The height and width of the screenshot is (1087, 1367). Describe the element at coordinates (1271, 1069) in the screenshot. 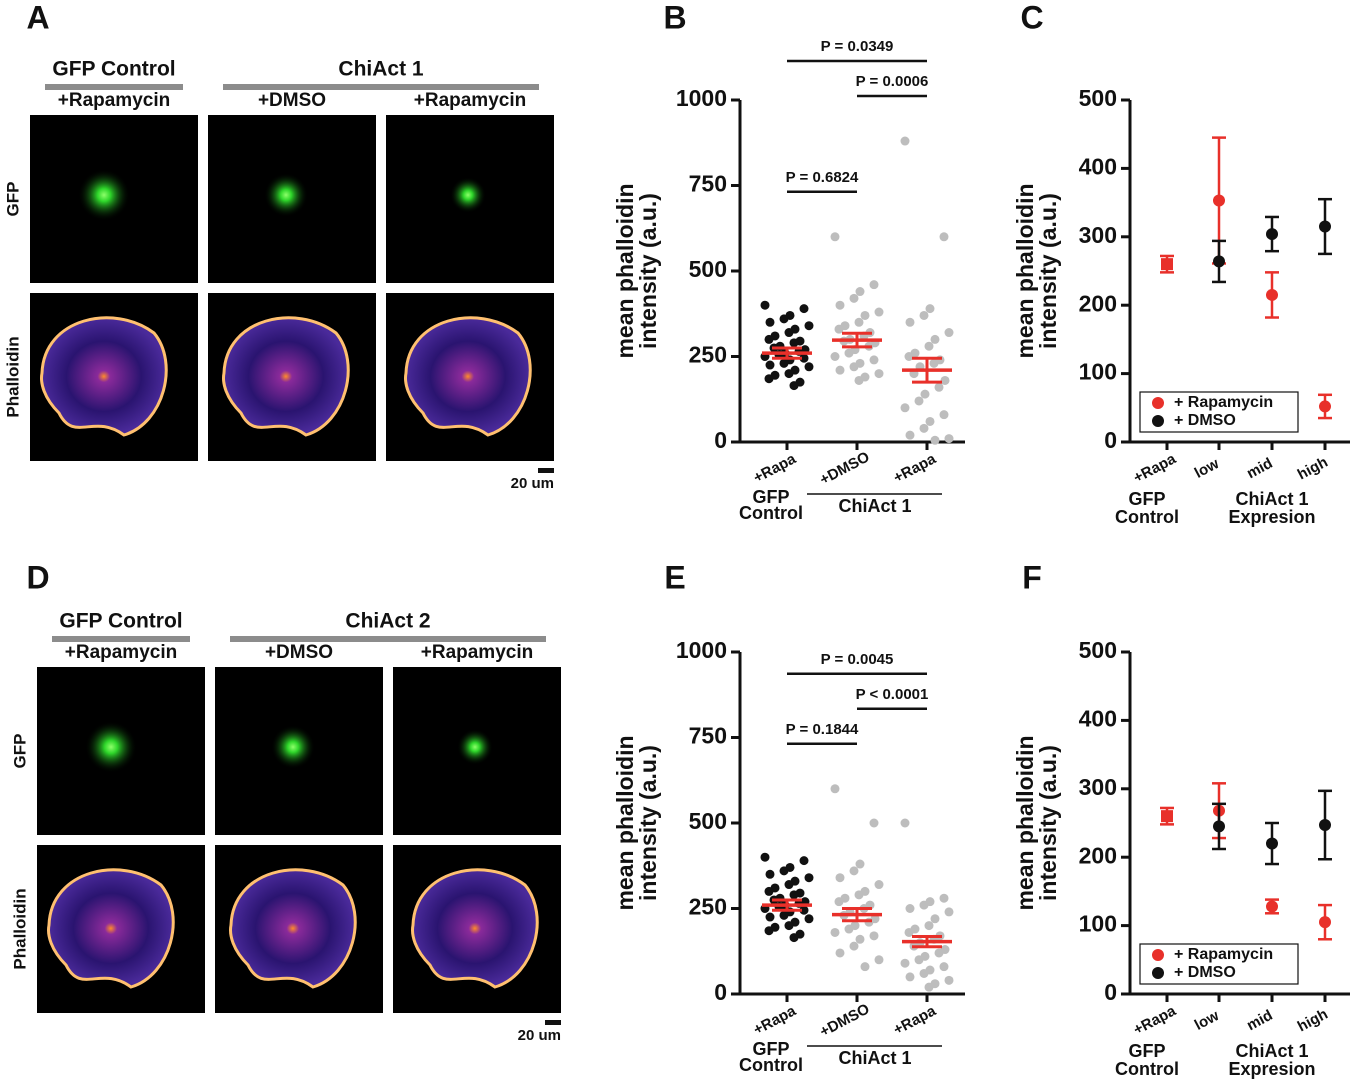

I see `group-label: Expresion` at that location.